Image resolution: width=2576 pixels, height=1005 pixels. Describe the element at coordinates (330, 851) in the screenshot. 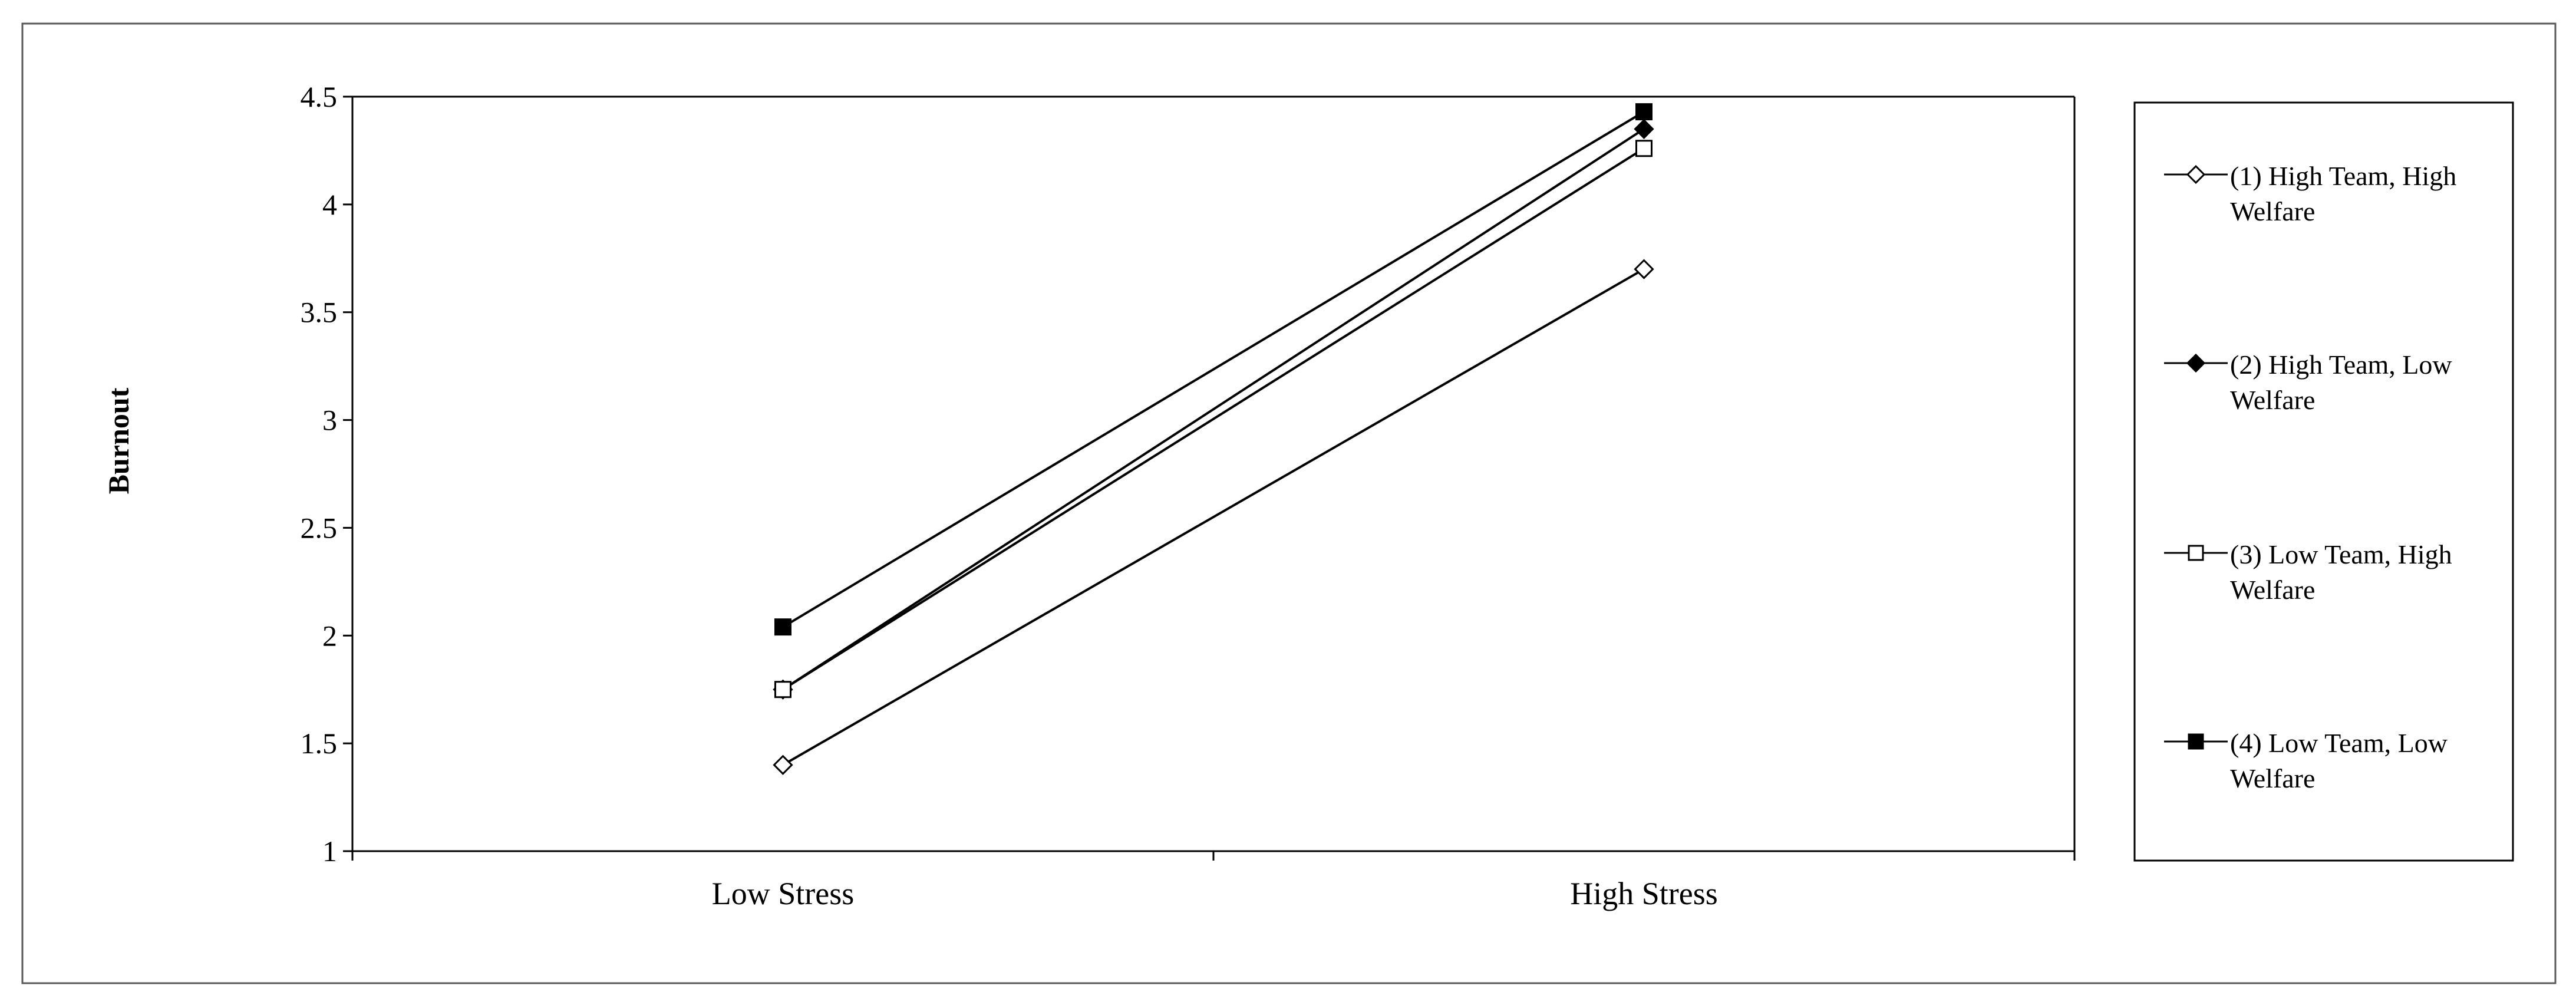

I see `y-tick-label: 1` at that location.